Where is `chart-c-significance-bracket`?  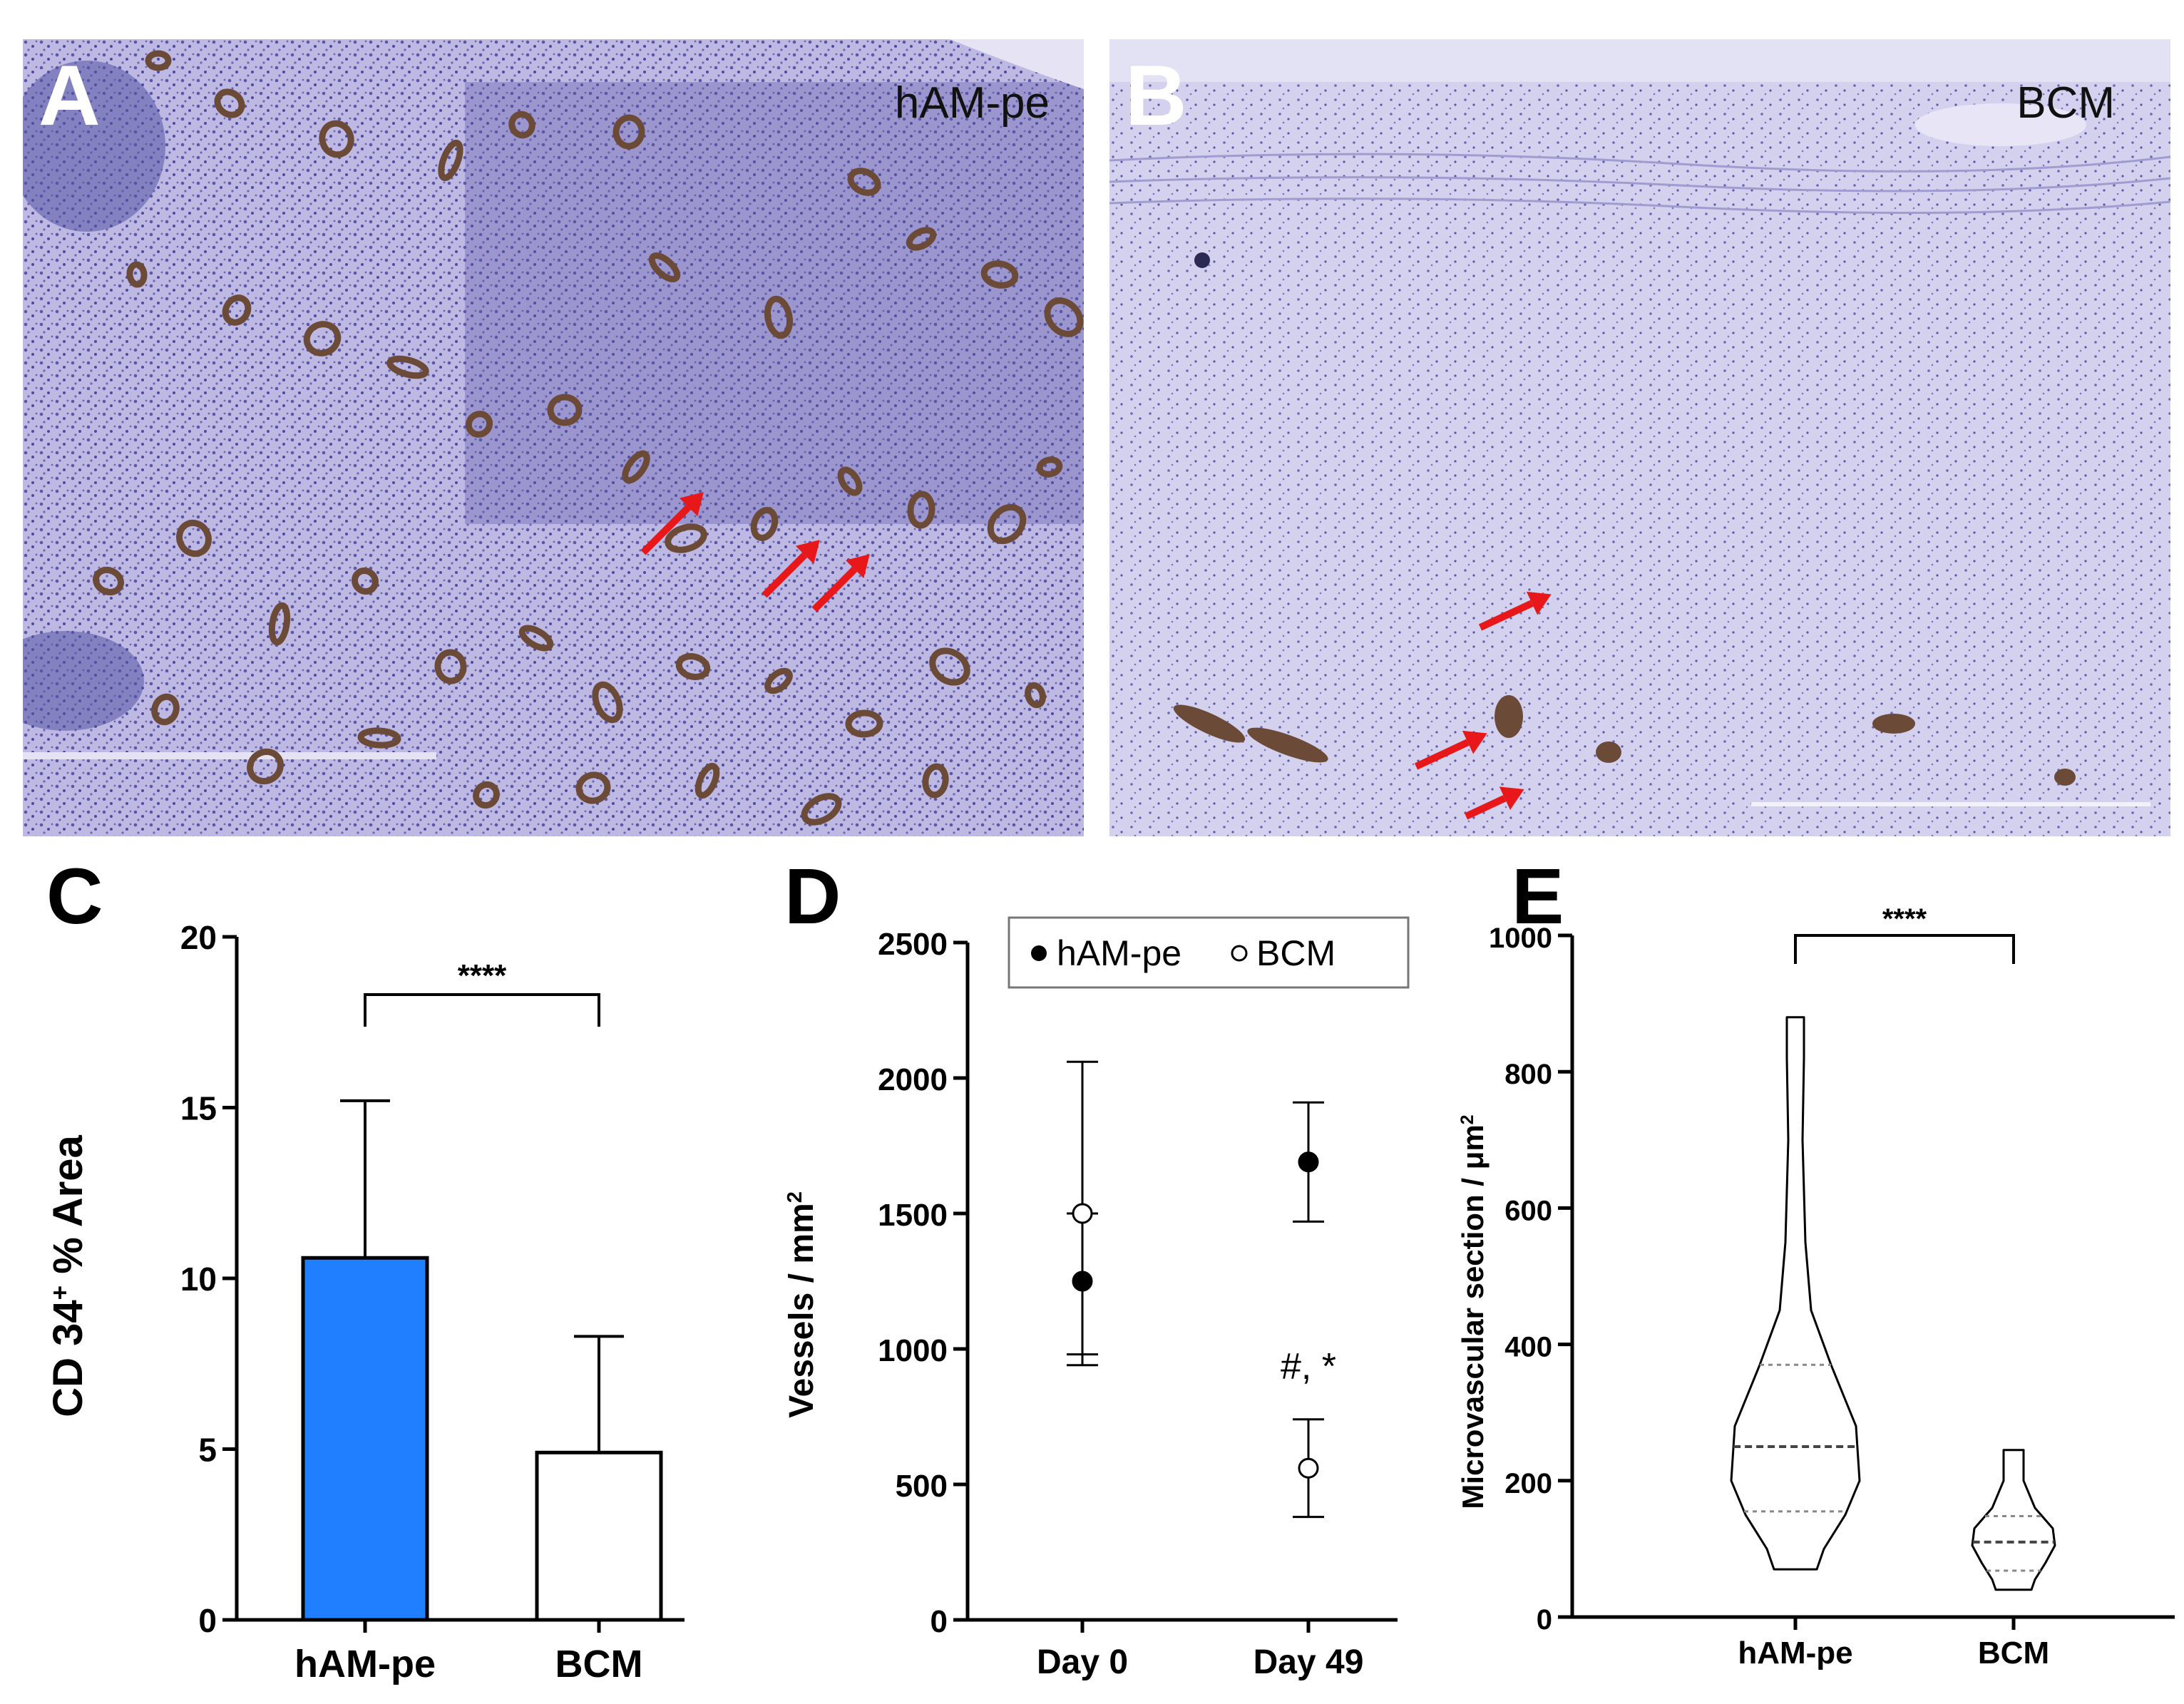 chart-c-significance-bracket is located at coordinates (482, 1010).